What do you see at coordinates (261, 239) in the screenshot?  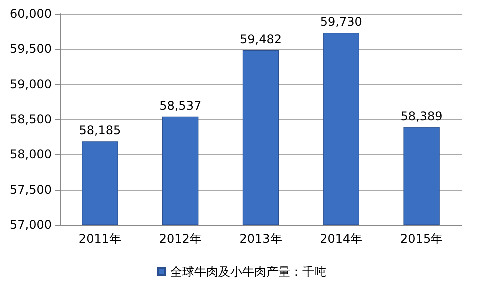 I see `x-tick-label: 2013年` at bounding box center [261, 239].